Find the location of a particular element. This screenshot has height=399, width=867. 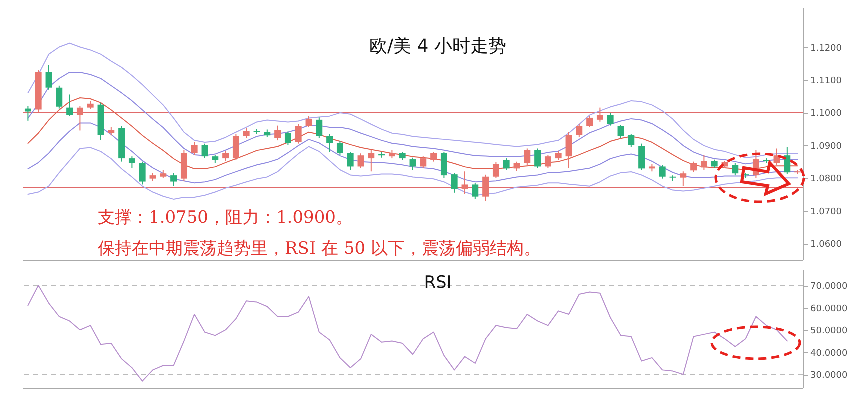

text: 欧/美 4 小时走势 is located at coordinates (438, 46).